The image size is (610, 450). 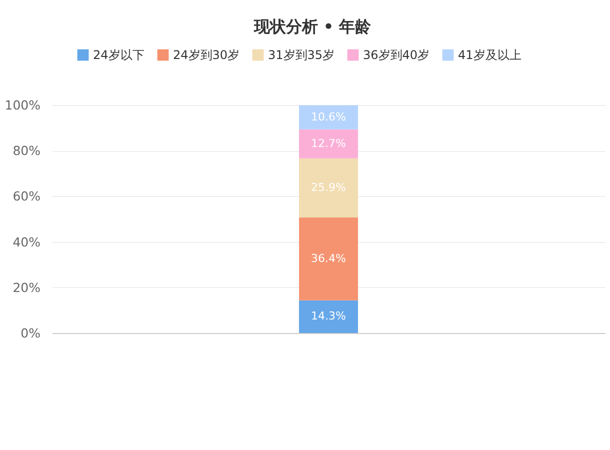 I want to click on legend-label: 24岁到30岁, so click(x=206, y=55).